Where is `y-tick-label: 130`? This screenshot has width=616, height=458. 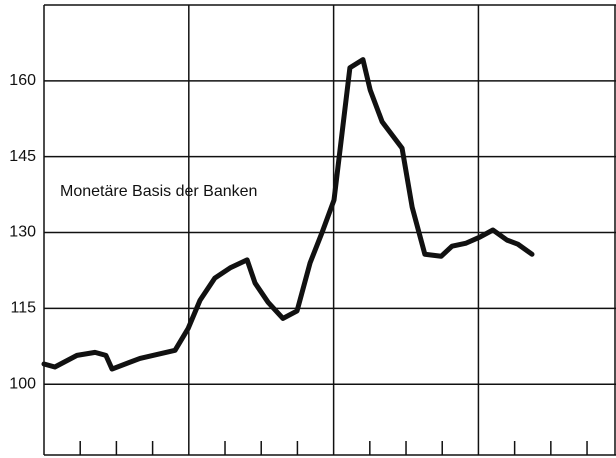 y-tick-label: 130 is located at coordinates (22, 232).